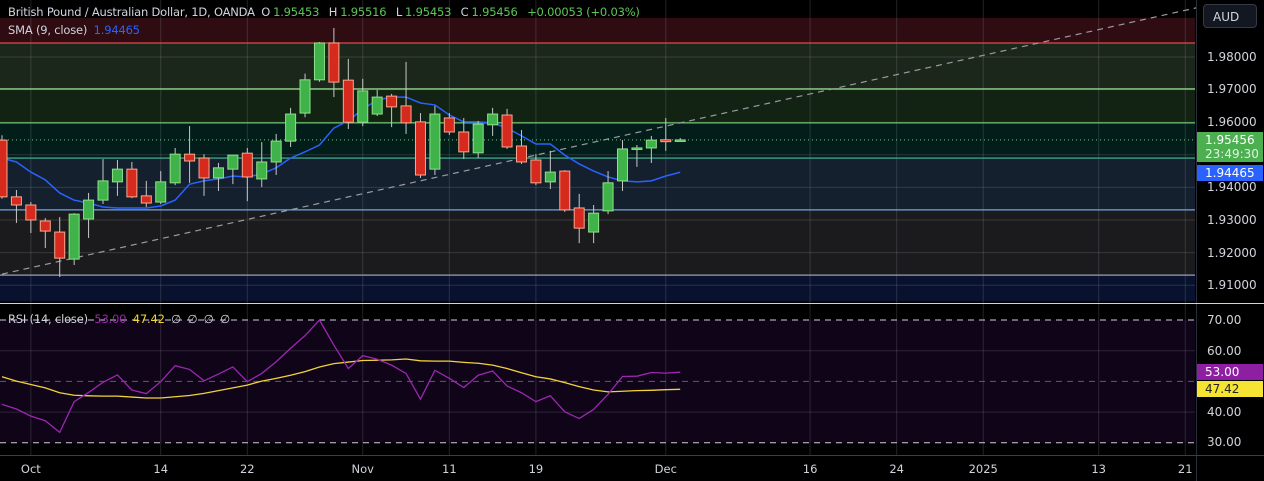  I want to click on price-tick: 1.93000, so click(1232, 220).